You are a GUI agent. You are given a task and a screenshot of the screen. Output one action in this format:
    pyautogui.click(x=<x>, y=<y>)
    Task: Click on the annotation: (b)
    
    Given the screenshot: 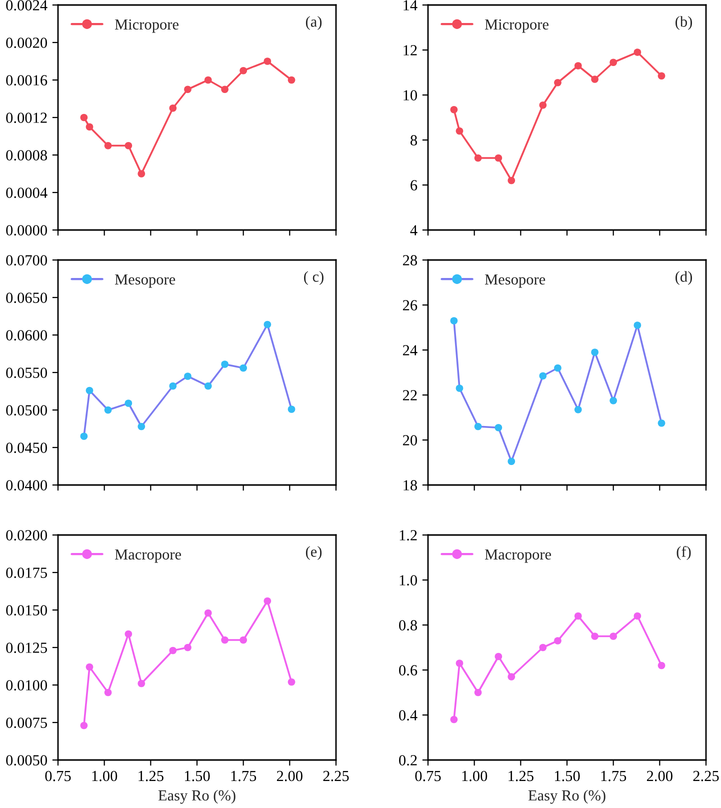 What is the action you would take?
    pyautogui.click(x=684, y=23)
    